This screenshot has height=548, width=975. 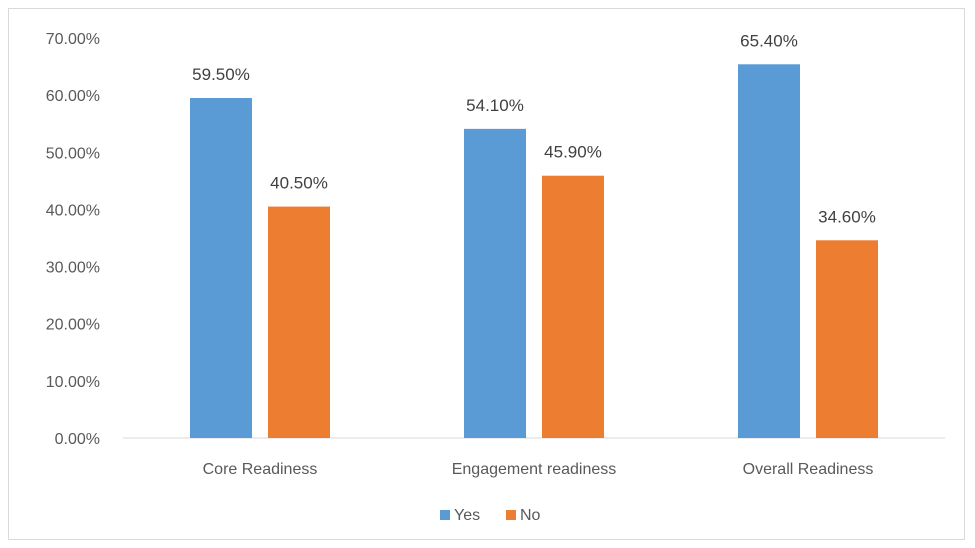 What do you see at coordinates (495, 105) in the screenshot?
I see `data-label: 54.10%` at bounding box center [495, 105].